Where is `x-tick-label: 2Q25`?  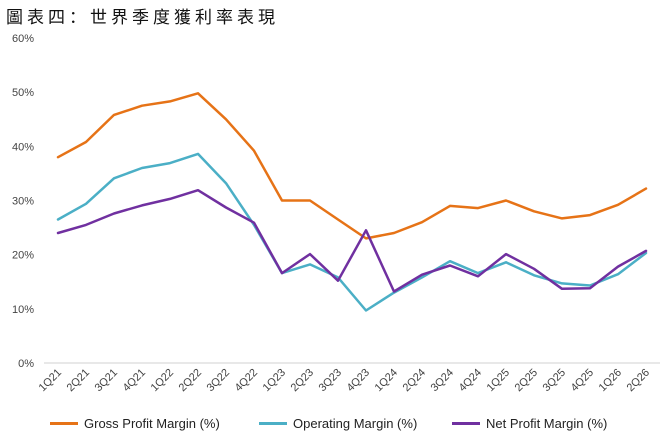 x-tick-label: 2Q25 is located at coordinates (527, 381).